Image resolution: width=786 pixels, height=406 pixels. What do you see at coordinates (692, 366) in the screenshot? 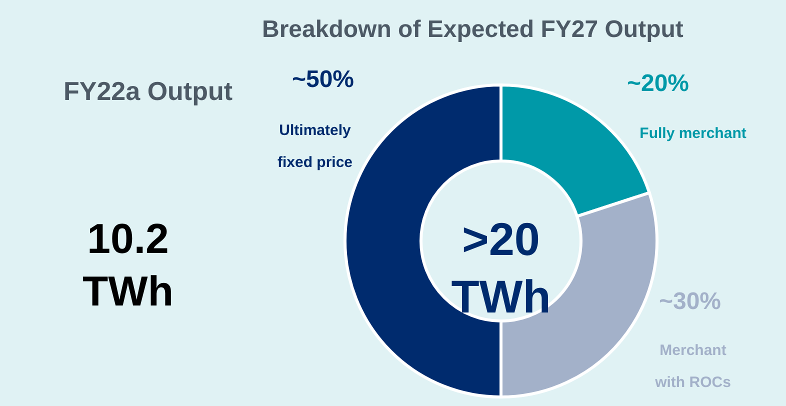
I see `slice-label: Merchant with ROCs` at bounding box center [692, 366].